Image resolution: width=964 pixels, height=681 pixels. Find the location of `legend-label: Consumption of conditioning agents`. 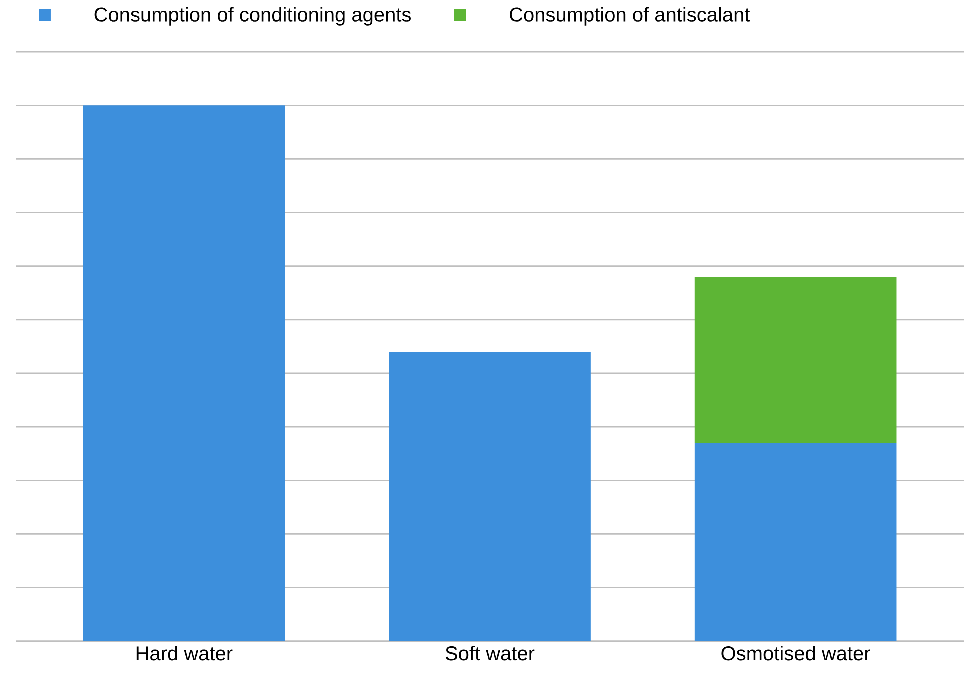

legend-label: Consumption of conditioning agents is located at coordinates (252, 16).